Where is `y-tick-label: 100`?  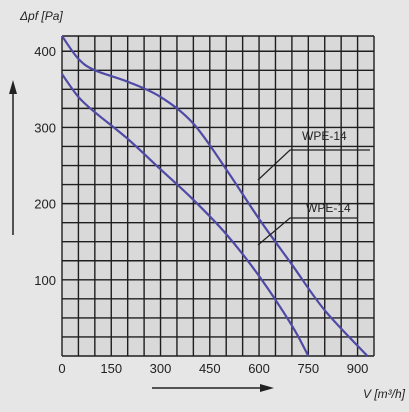 y-tick-label: 100 is located at coordinates (45, 280).